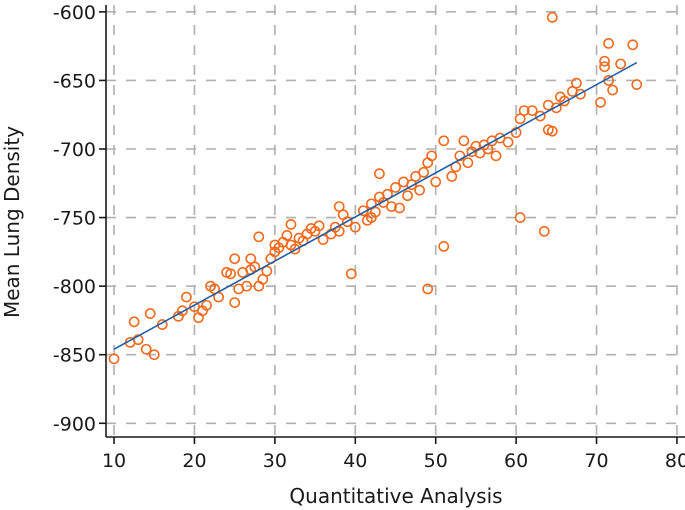  Describe the element at coordinates (74, 424) in the screenshot. I see `y-tick-label: -900` at that location.